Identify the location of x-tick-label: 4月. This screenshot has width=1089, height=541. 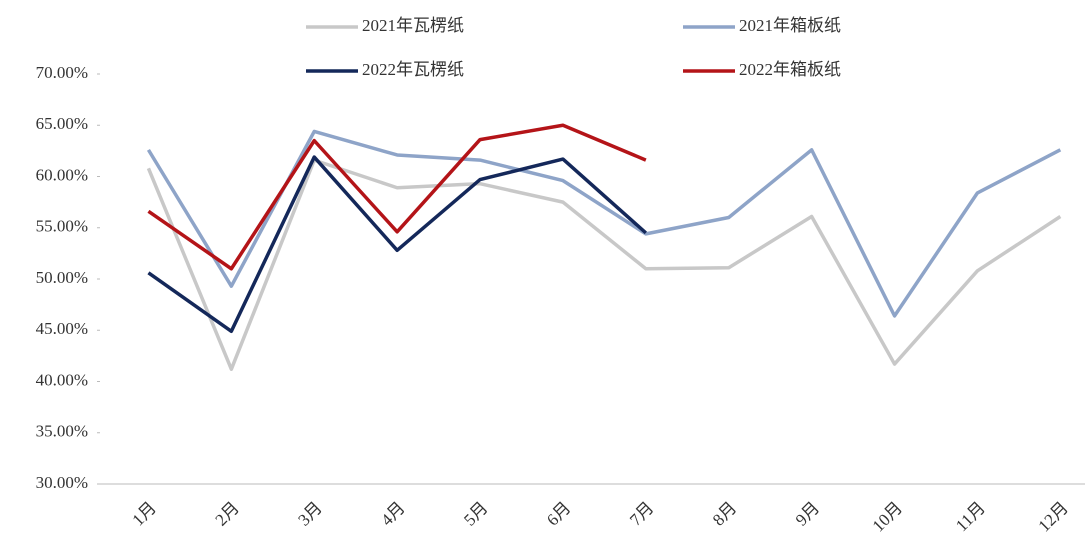
(392, 513).